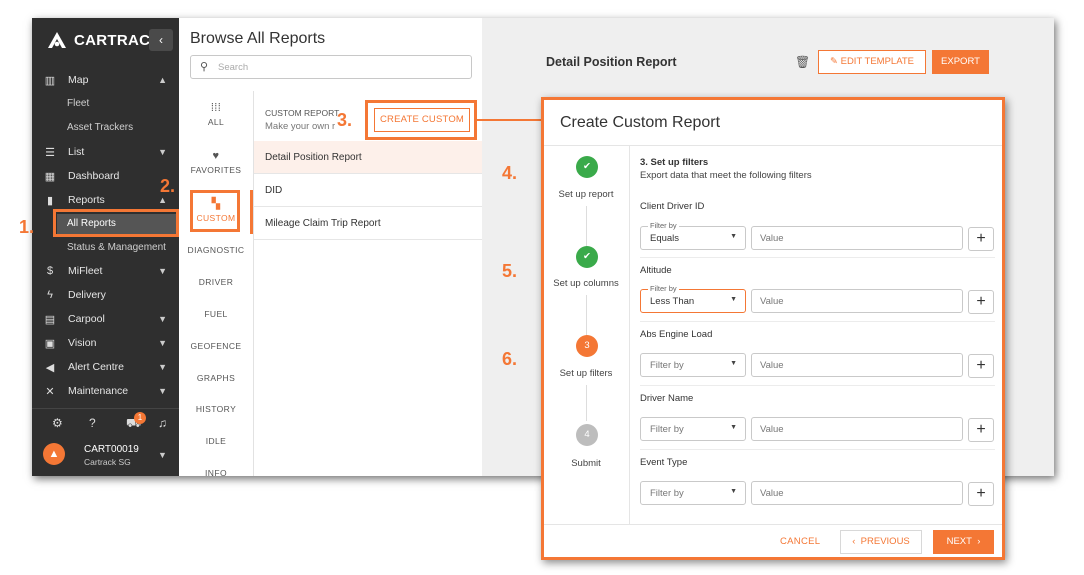 The width and height of the screenshot is (1084, 575). Describe the element at coordinates (105, 408) in the screenshot. I see `sidebar-divider` at that location.